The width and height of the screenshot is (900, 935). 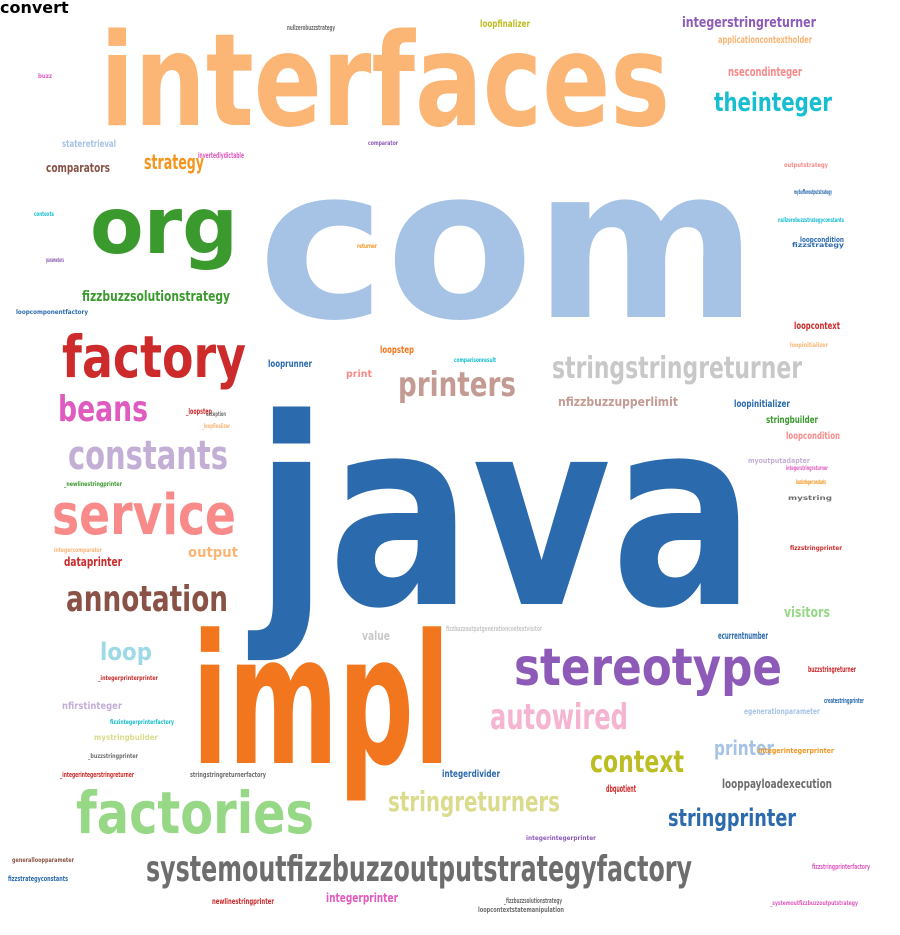 What do you see at coordinates (93, 484) in the screenshot?
I see `word-cloud-word: _newlinestringprinter` at bounding box center [93, 484].